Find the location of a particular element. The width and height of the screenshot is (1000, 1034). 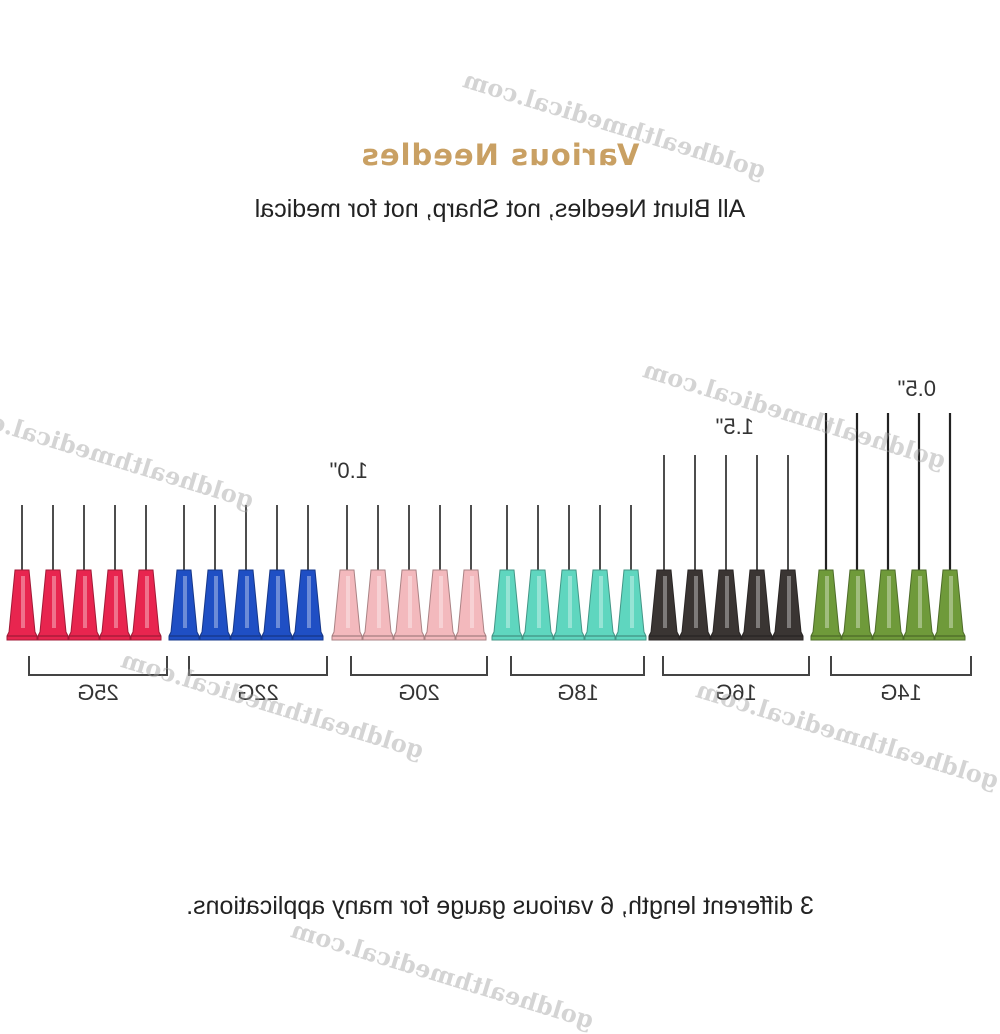

gauge-bracket-14g is located at coordinates (901, 666).